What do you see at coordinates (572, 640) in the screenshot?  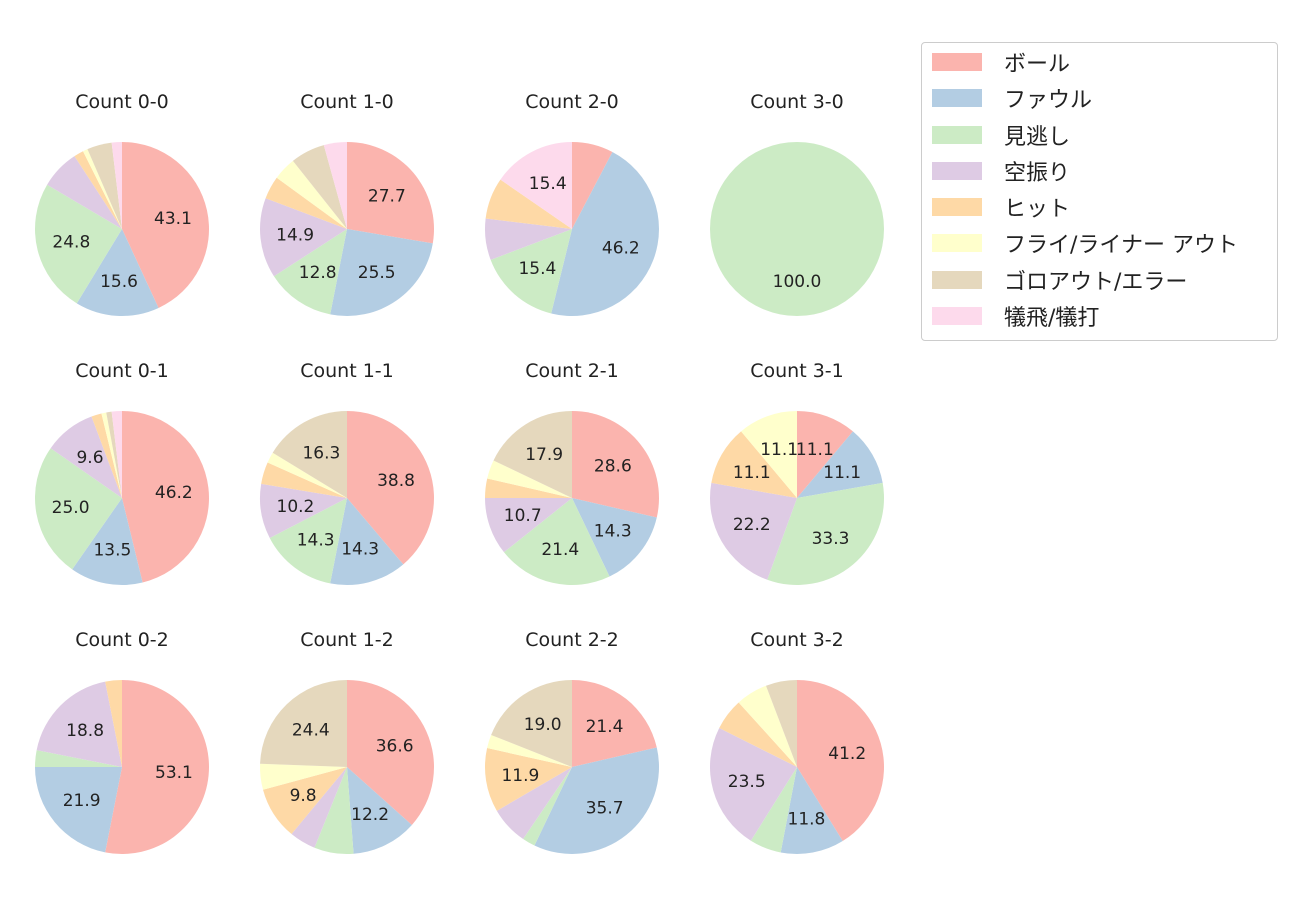 I see `pie-title: Count 2-2` at bounding box center [572, 640].